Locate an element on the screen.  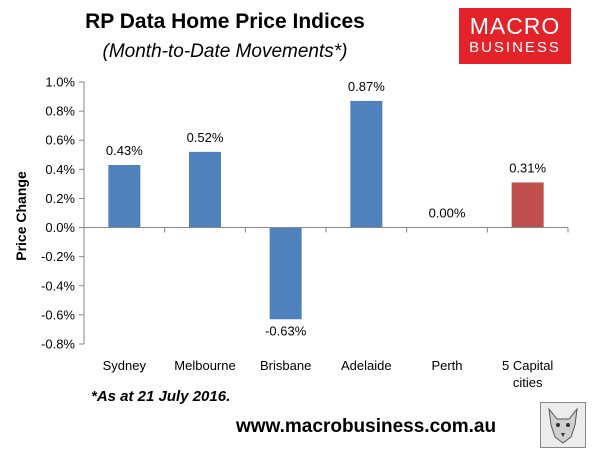
y-tick-label: 1.0% is located at coordinates (60, 82).